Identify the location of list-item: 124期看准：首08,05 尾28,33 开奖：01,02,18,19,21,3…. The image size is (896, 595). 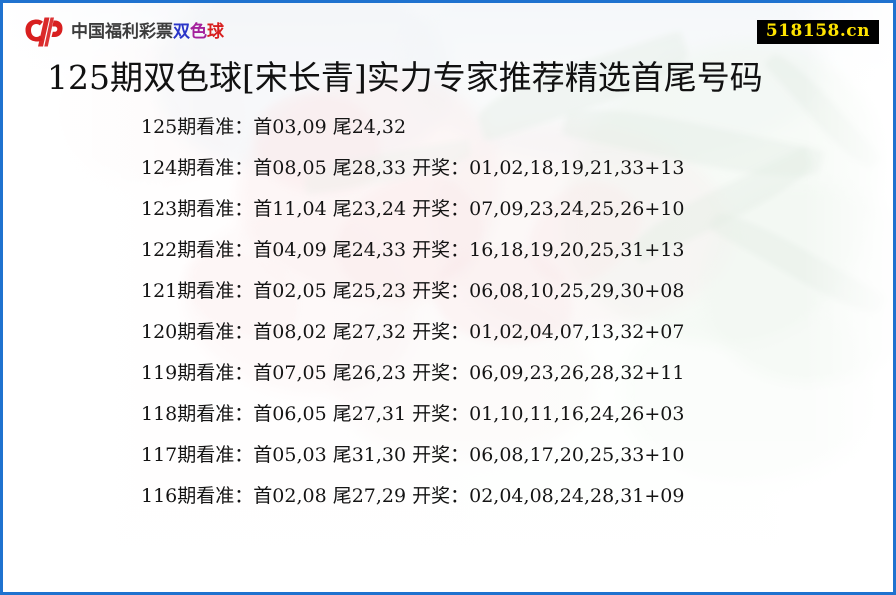
(413, 167).